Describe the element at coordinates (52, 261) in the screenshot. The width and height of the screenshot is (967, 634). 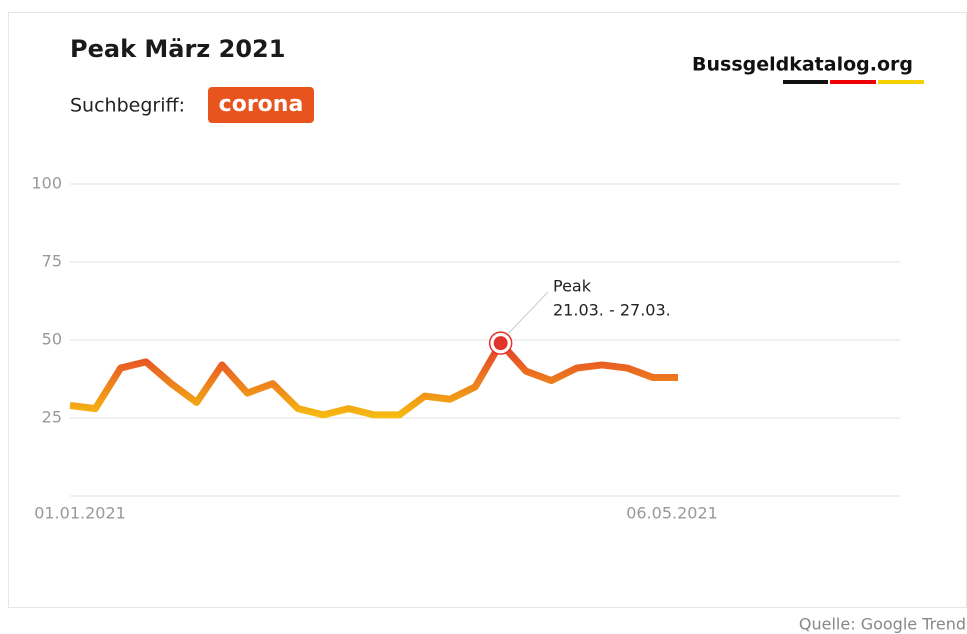
I see `y-tick-label: 75` at that location.